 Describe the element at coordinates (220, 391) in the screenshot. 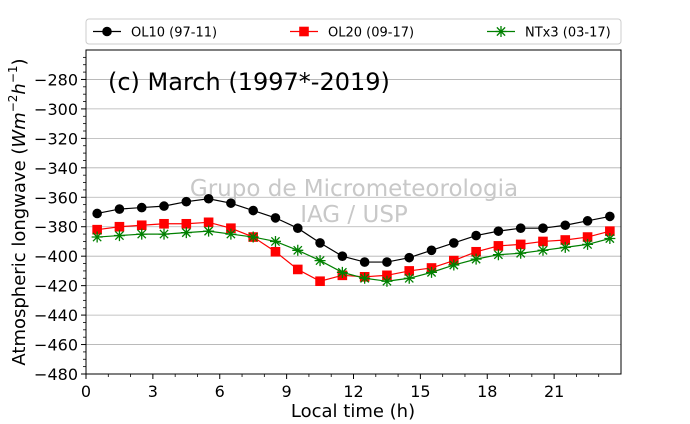

I see `x-tick-label: 6` at that location.